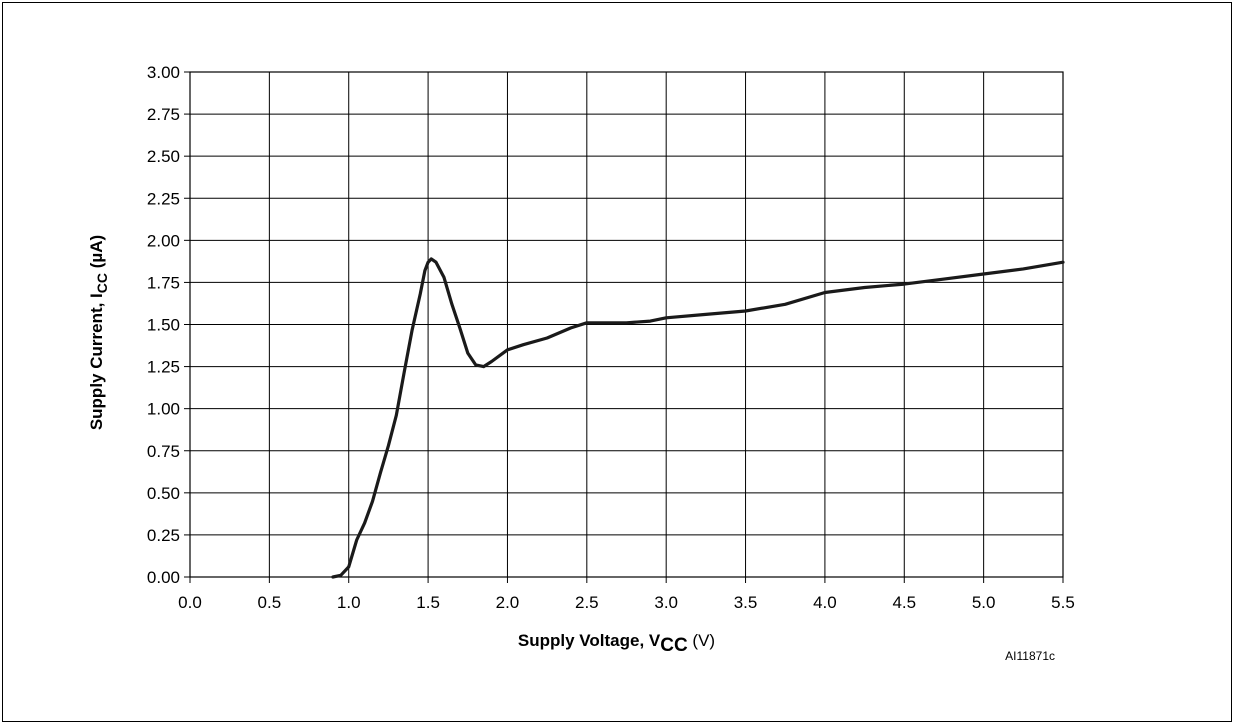 This screenshot has width=1236, height=722. What do you see at coordinates (163, 493) in the screenshot?
I see `y-tick-label: 0.50` at bounding box center [163, 493].